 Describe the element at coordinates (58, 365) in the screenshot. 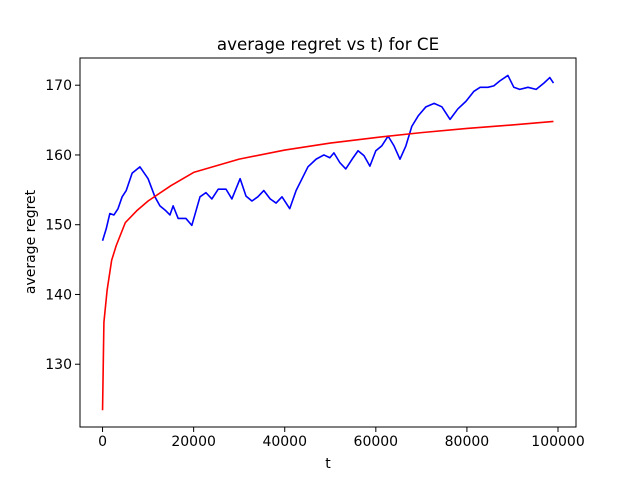

I see `y-tick-label: 130` at that location.